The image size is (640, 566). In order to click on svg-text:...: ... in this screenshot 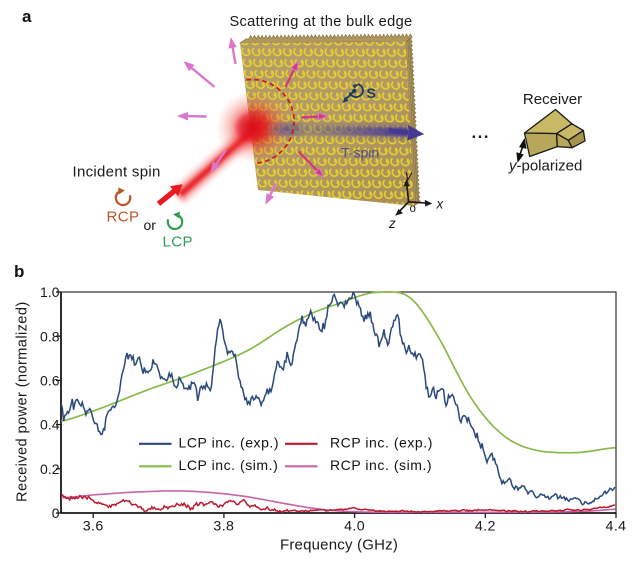, I will do `click(481, 132)`.